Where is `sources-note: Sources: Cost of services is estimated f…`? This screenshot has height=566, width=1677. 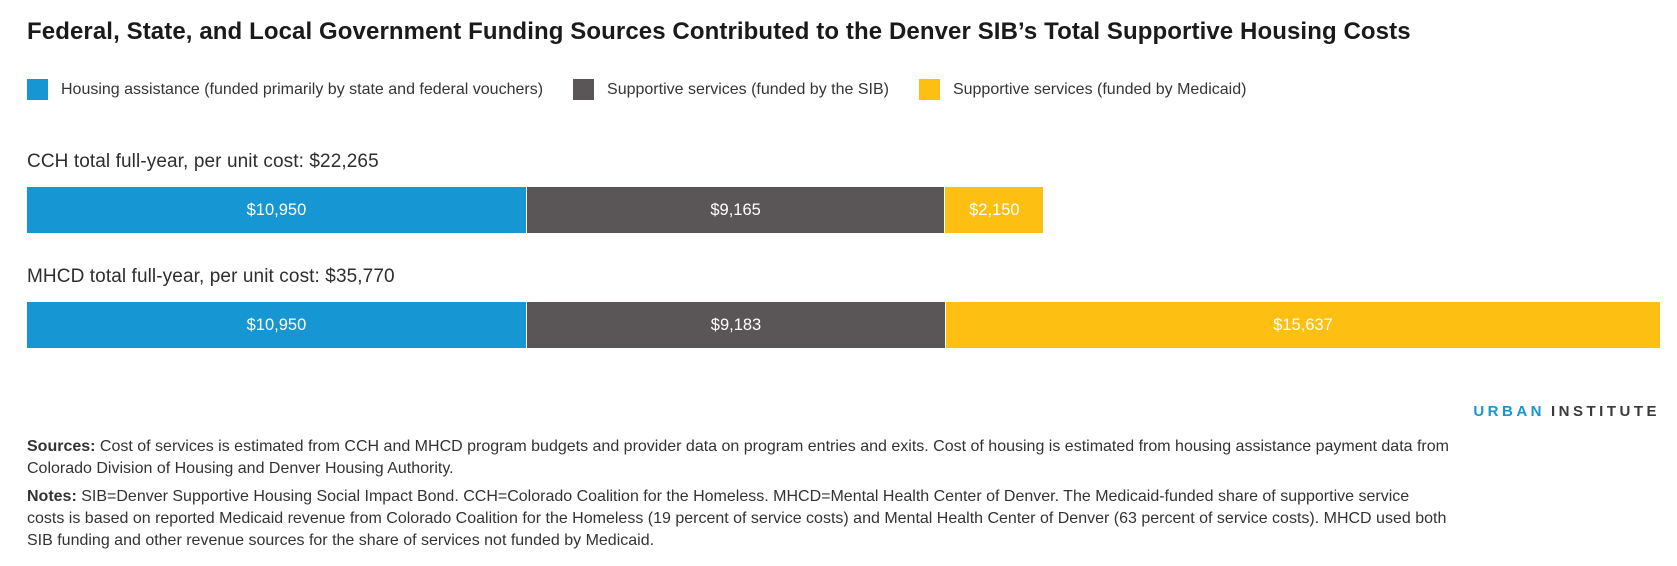
sources-note: Sources: Cost of services is estimated f… is located at coordinates (738, 458).